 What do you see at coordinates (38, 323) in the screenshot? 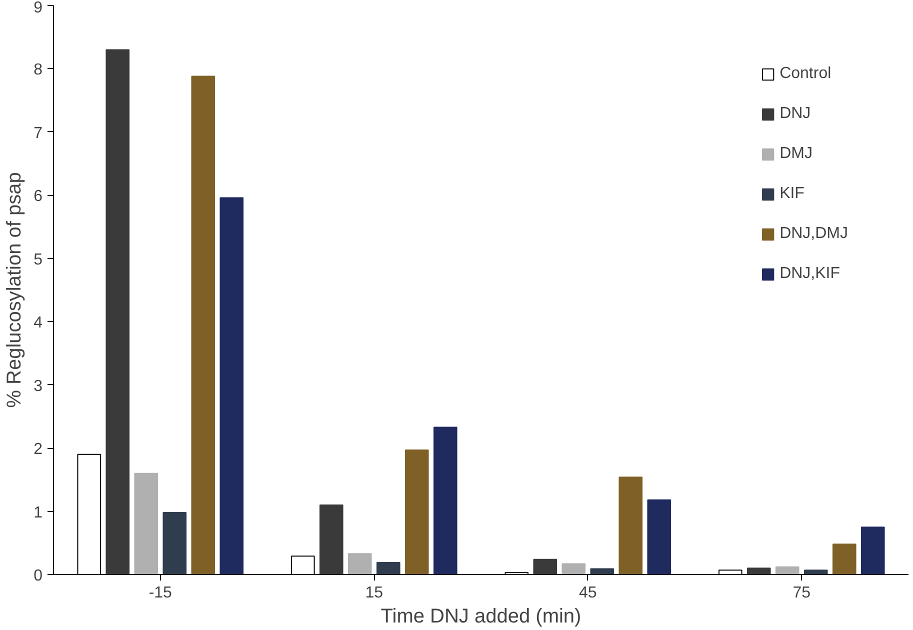
I see `y-tick-label: 4` at bounding box center [38, 323].